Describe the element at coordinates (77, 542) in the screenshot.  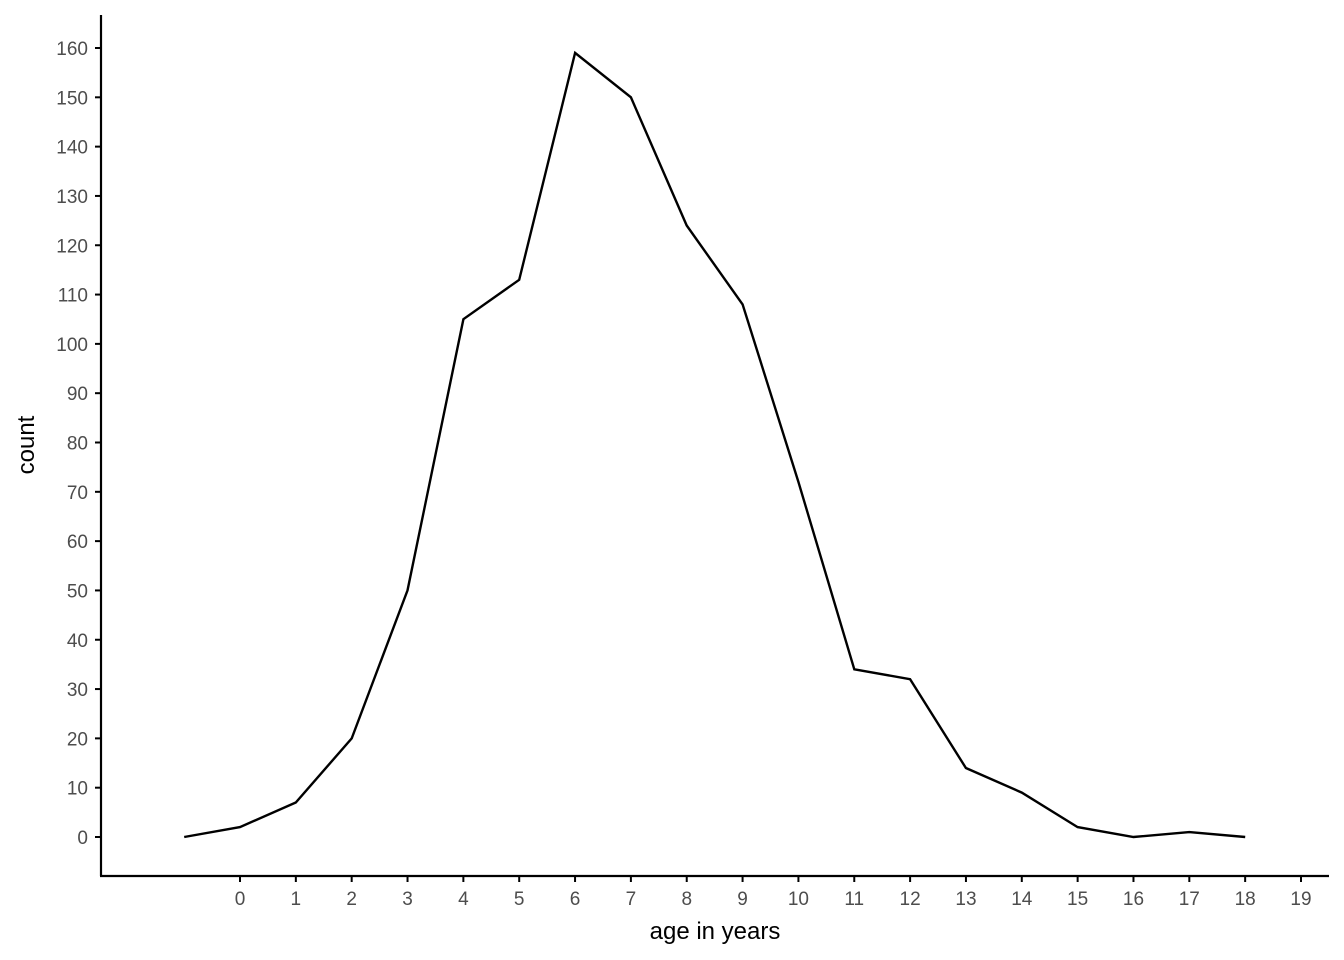
I see `y-tick-label: 60` at that location.